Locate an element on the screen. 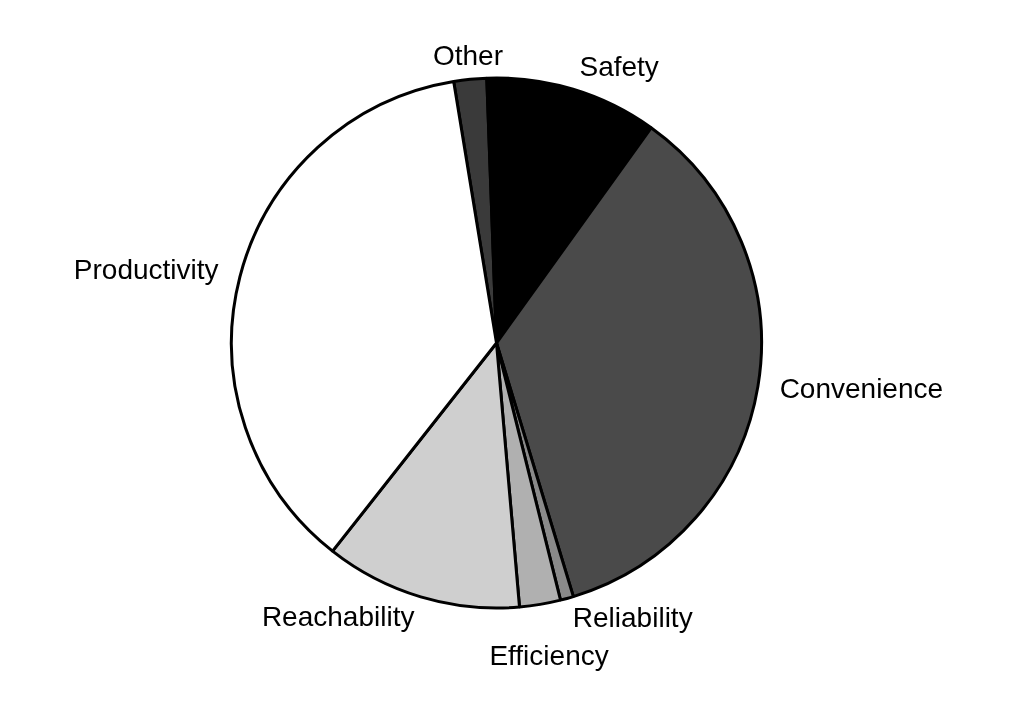 This screenshot has height=706, width=1013. slice-label: Reachability is located at coordinates (338, 616).